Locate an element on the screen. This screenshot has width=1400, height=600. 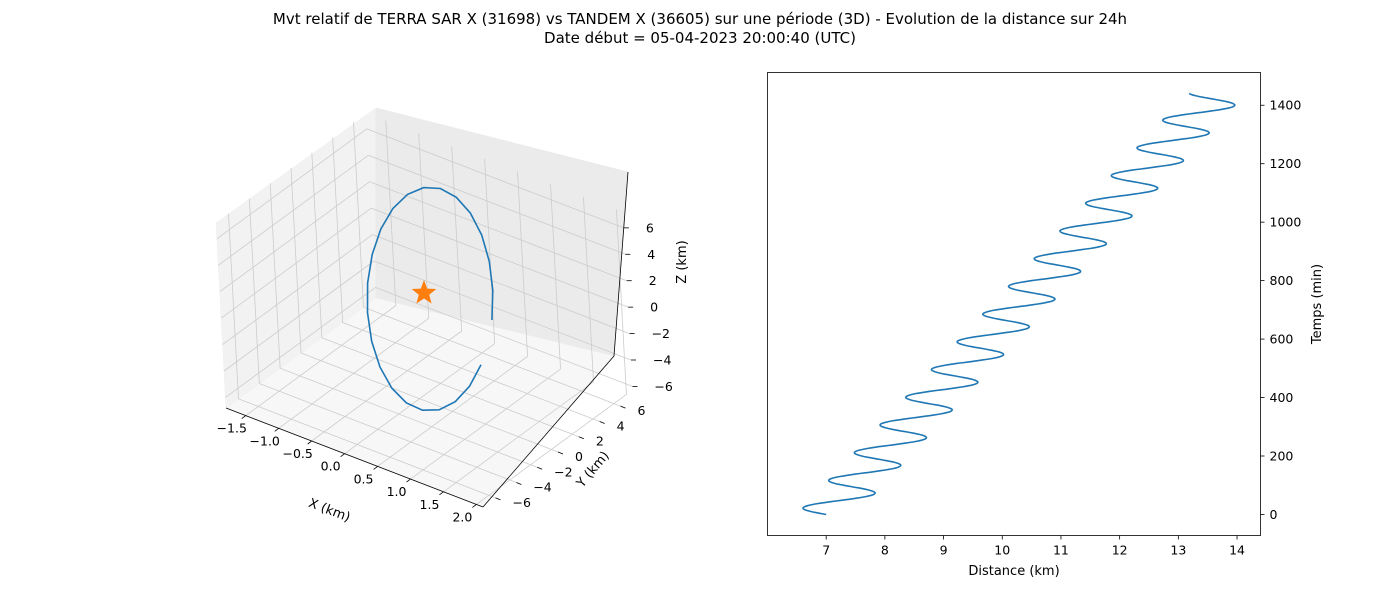
chart-subtitle: Date début = 05-04-2023 20:00:40 (UTC) is located at coordinates (700, 38).